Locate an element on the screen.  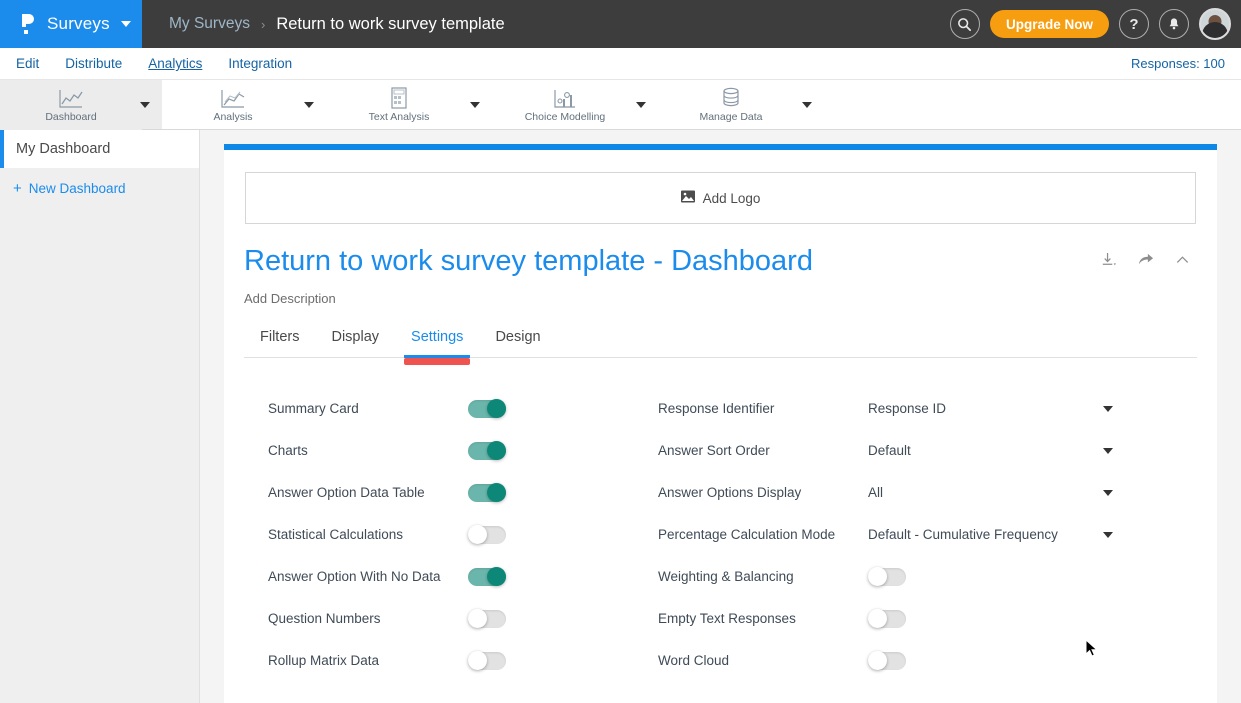
settings-tabs: Filters Display Settings Design is located at coordinates (720, 347).